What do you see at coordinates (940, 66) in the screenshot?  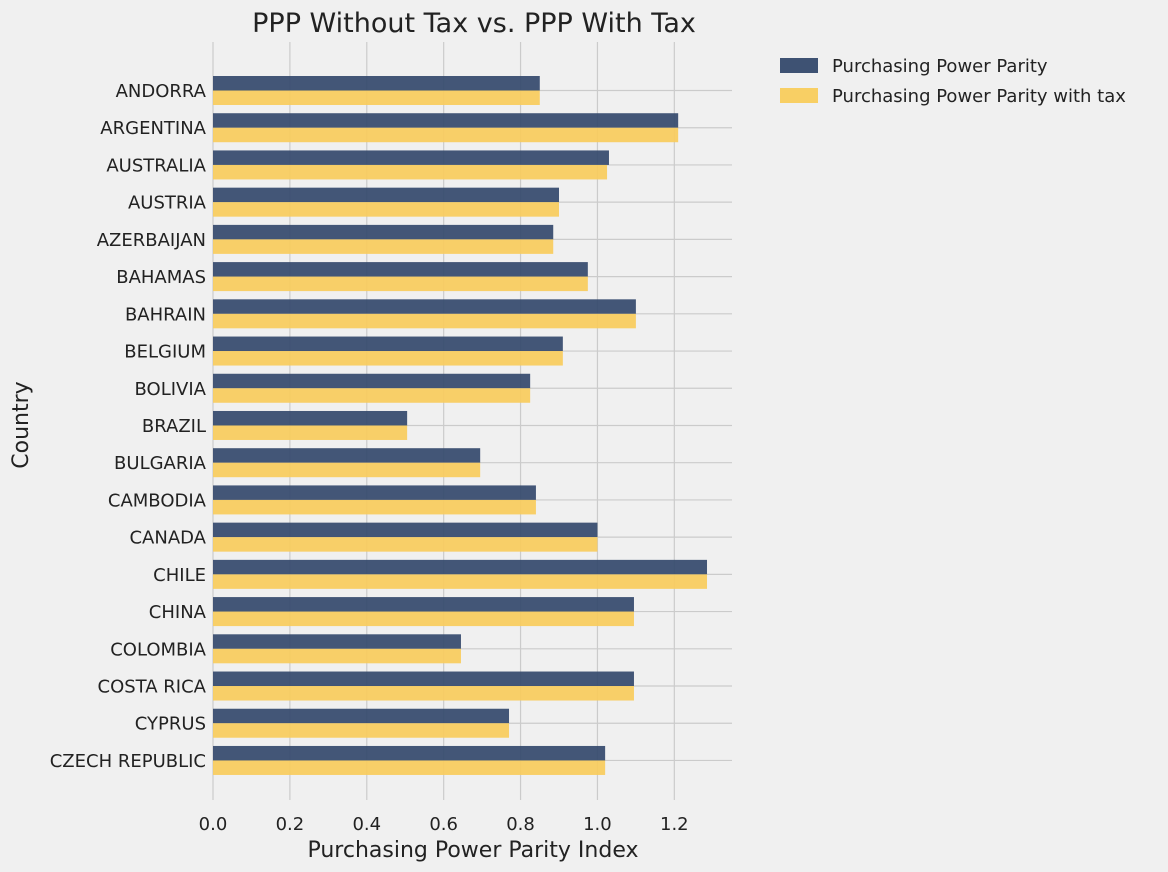 I see `legend-label-series-1: Purchasing Power Parity` at bounding box center [940, 66].